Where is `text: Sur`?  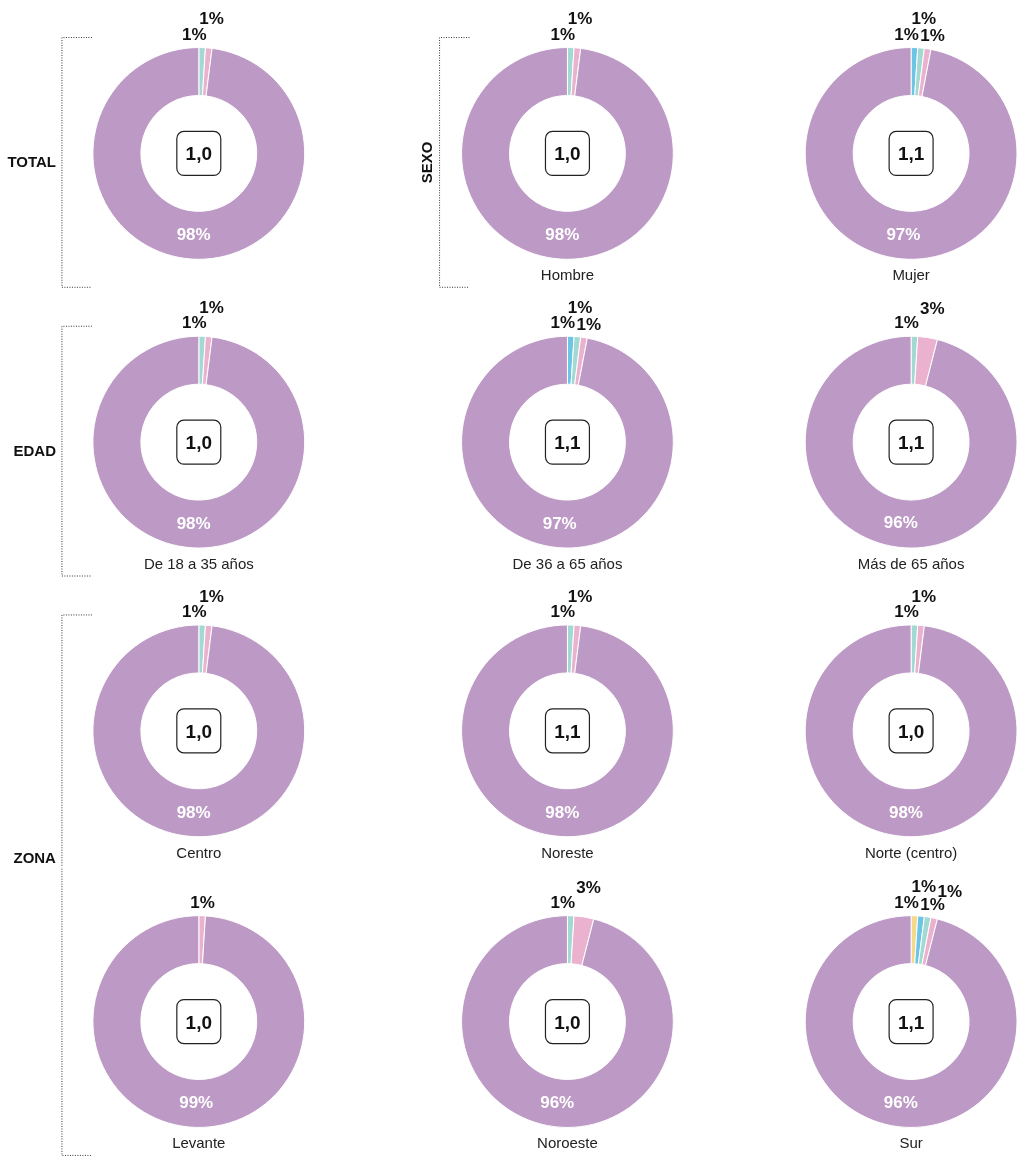 text: Sur is located at coordinates (911, 1143).